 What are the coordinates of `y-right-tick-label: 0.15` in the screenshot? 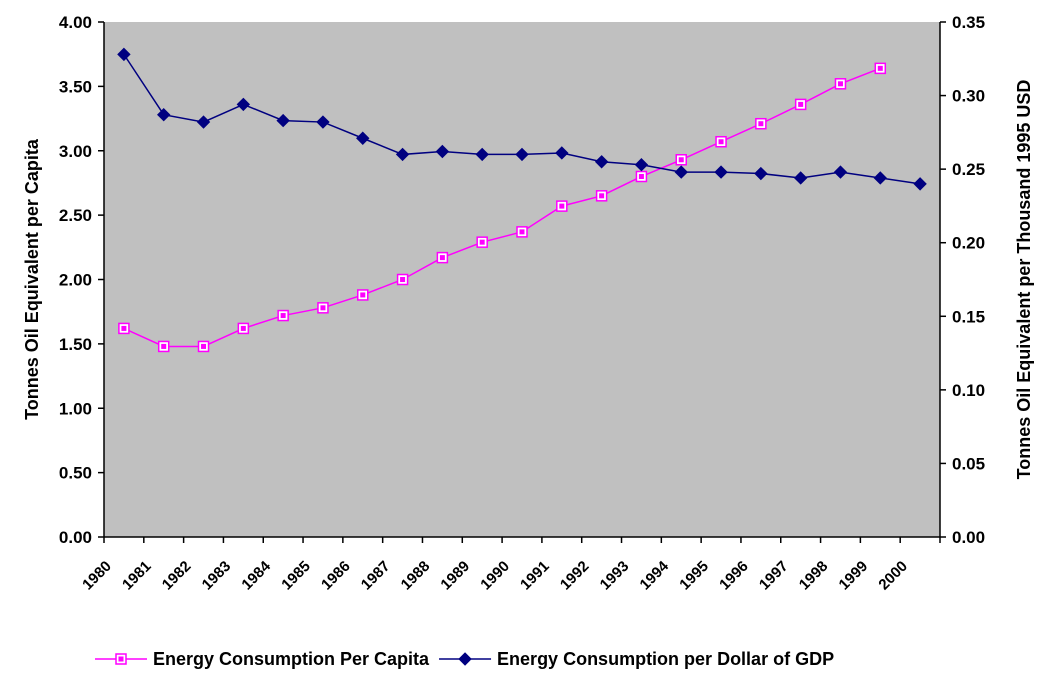 It's located at (968, 316).